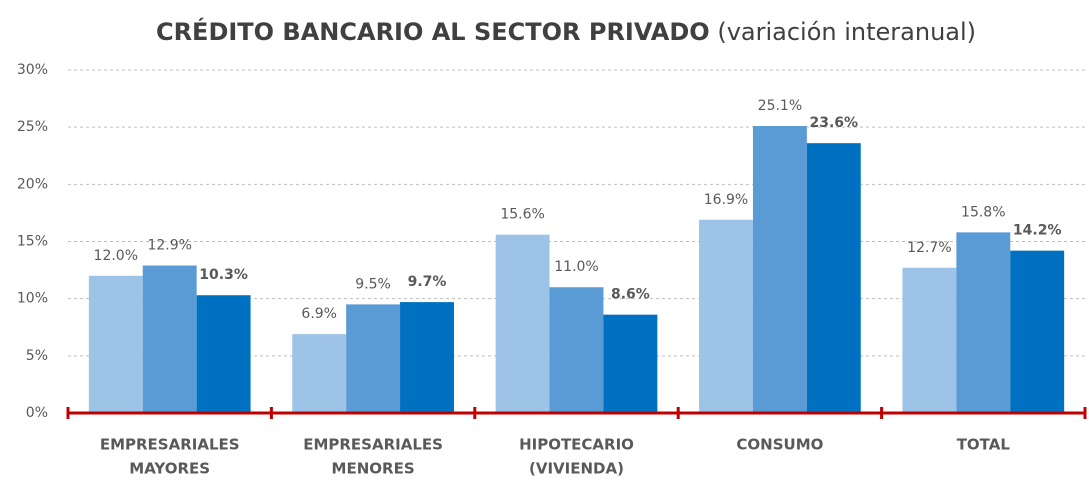  Describe the element at coordinates (373, 469) in the screenshot. I see `x-tick-label: MENORES` at that location.